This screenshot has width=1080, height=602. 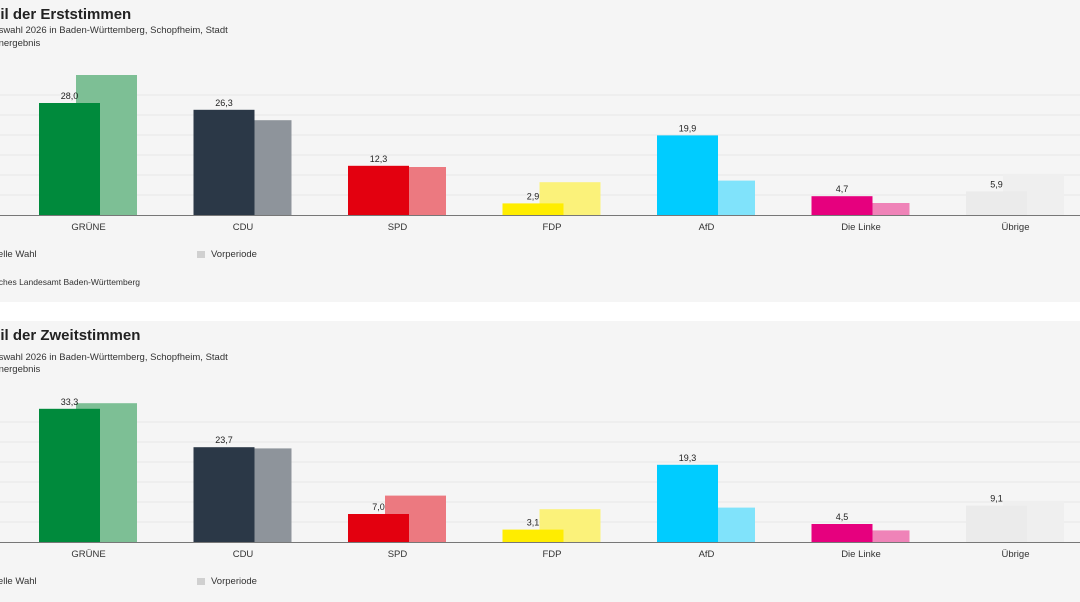 What do you see at coordinates (688, 458) in the screenshot?
I see `data-label-afd: 19,3` at bounding box center [688, 458].